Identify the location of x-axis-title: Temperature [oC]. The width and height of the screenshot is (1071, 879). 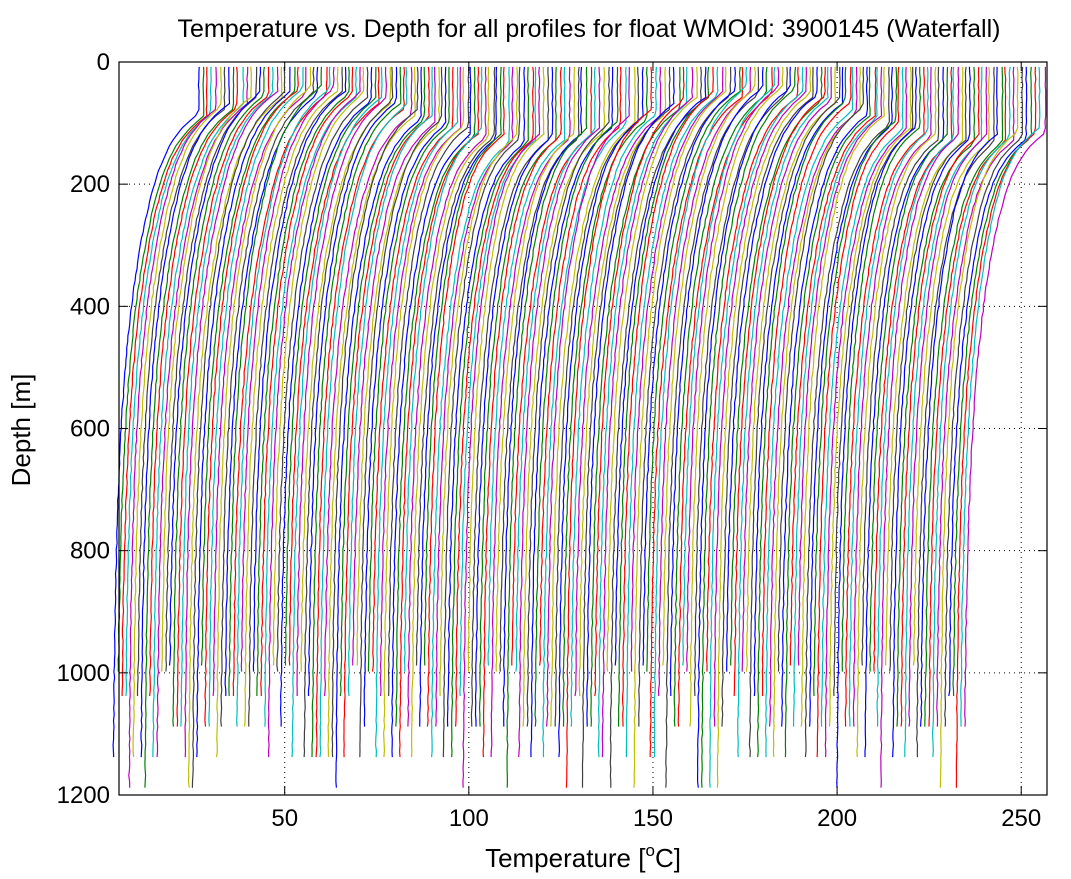
(583, 857).